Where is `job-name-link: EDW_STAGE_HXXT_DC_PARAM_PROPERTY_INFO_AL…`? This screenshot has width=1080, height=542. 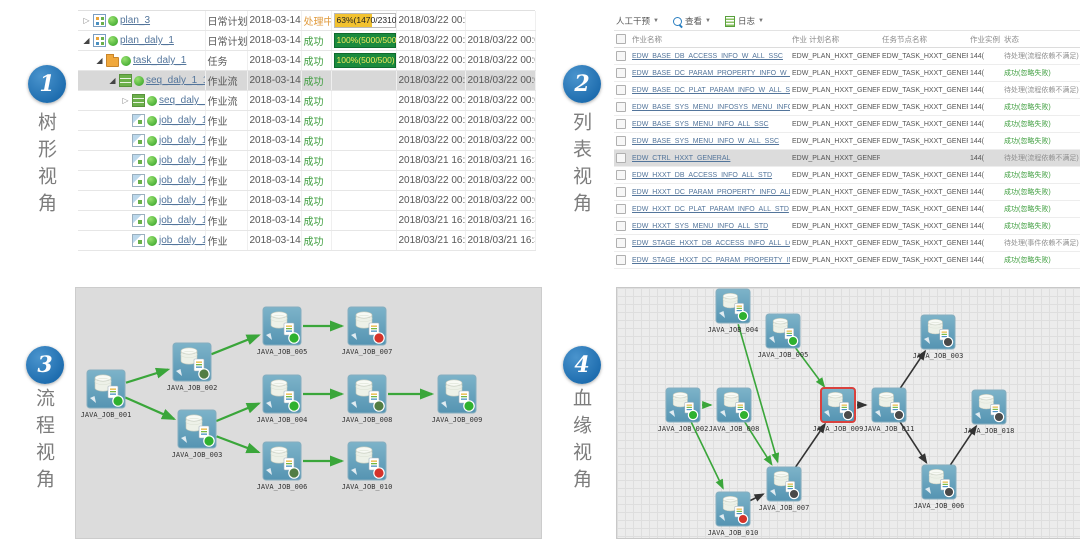
job-name-link: EDW_STAGE_HXXT_DC_PARAM_PROPERTY_INFO_AL… is located at coordinates (711, 260).